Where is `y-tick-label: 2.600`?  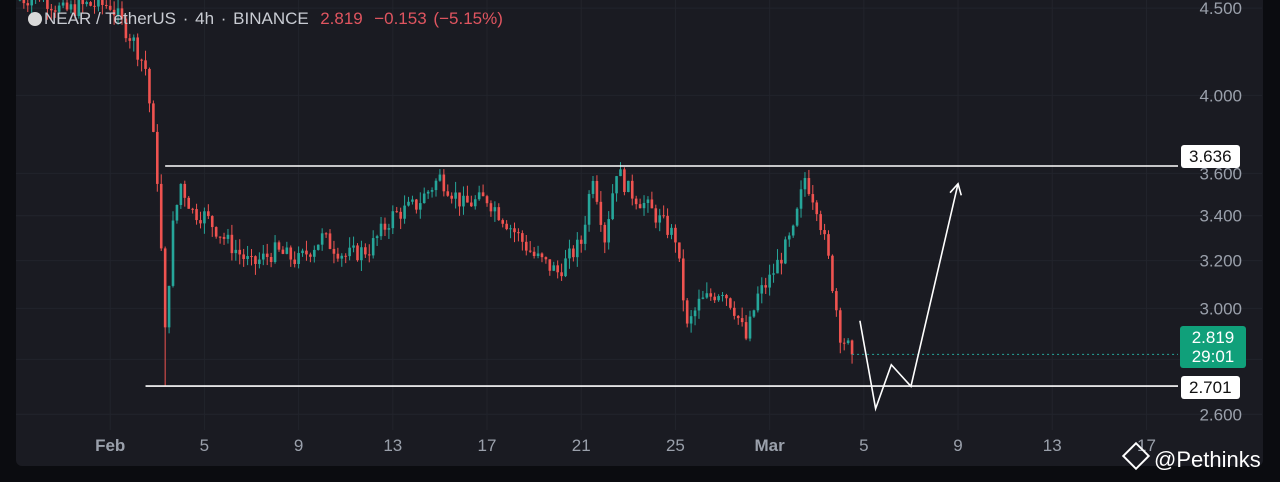
y-tick-label: 2.600 is located at coordinates (1220, 414).